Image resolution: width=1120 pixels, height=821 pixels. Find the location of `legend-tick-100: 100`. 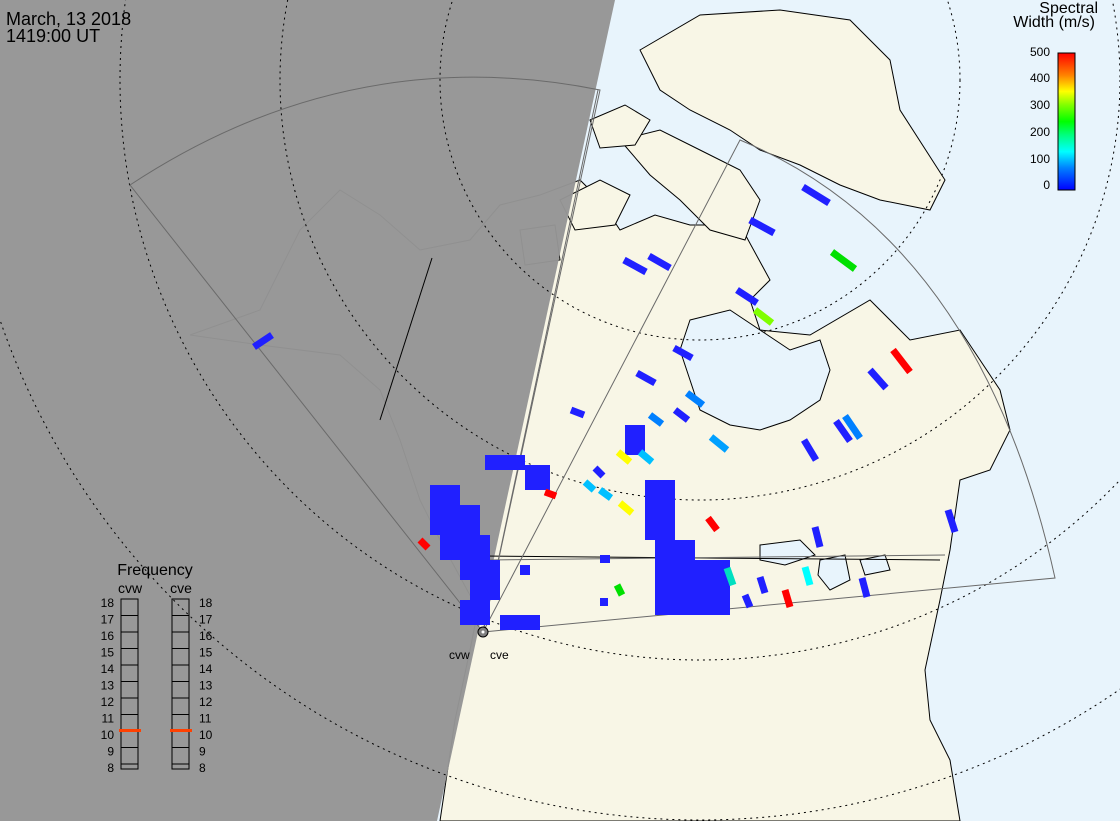

legend-tick-100: 100 is located at coordinates (1040, 159).